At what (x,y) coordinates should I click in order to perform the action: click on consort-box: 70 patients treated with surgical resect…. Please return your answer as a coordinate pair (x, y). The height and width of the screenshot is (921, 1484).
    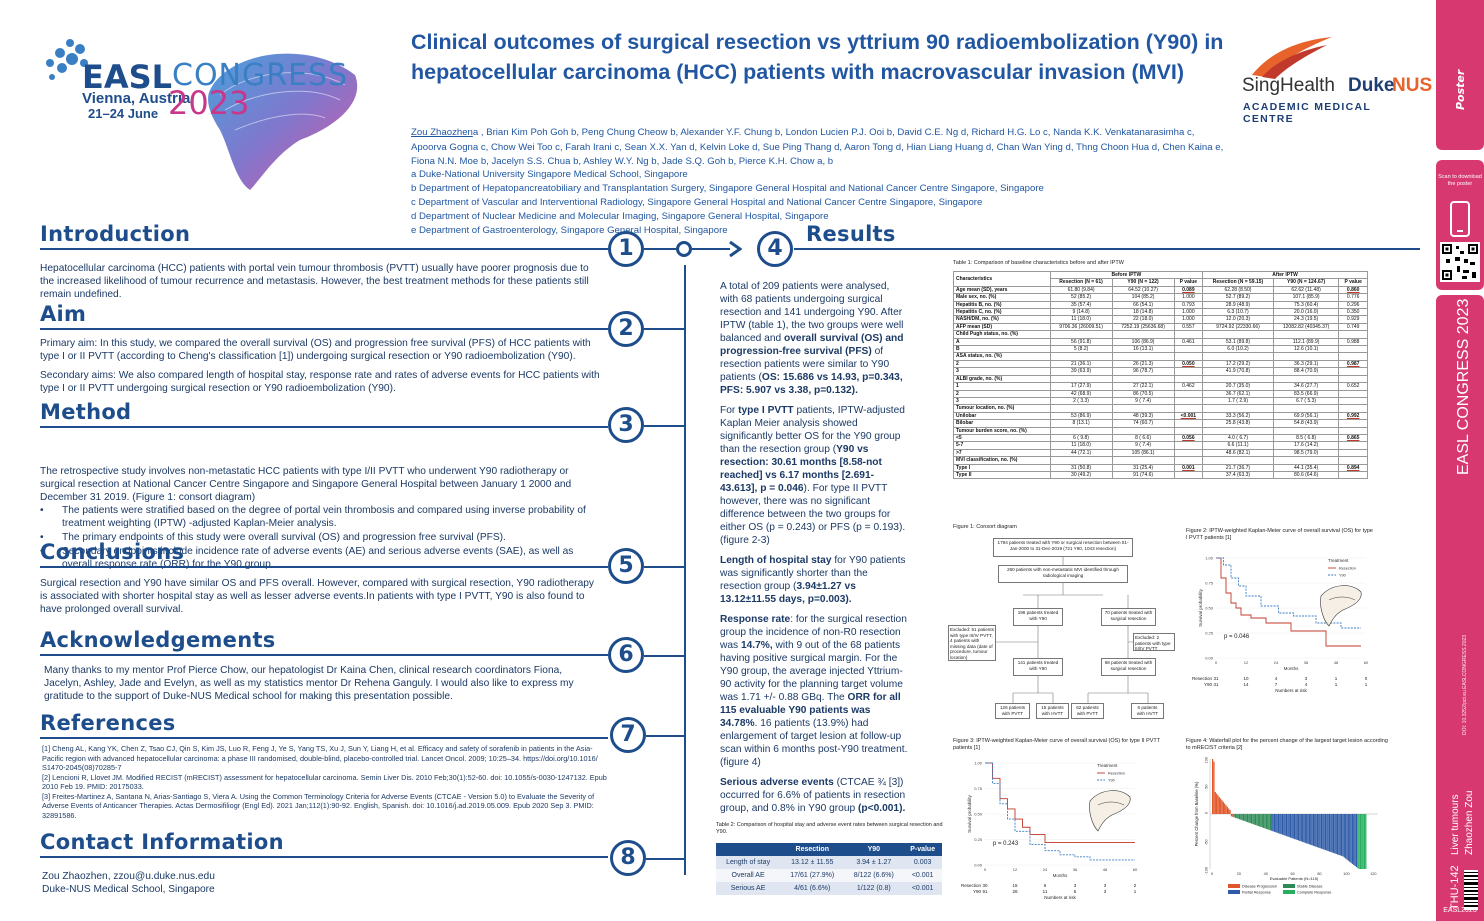
    Looking at the image, I should click on (1128, 617).